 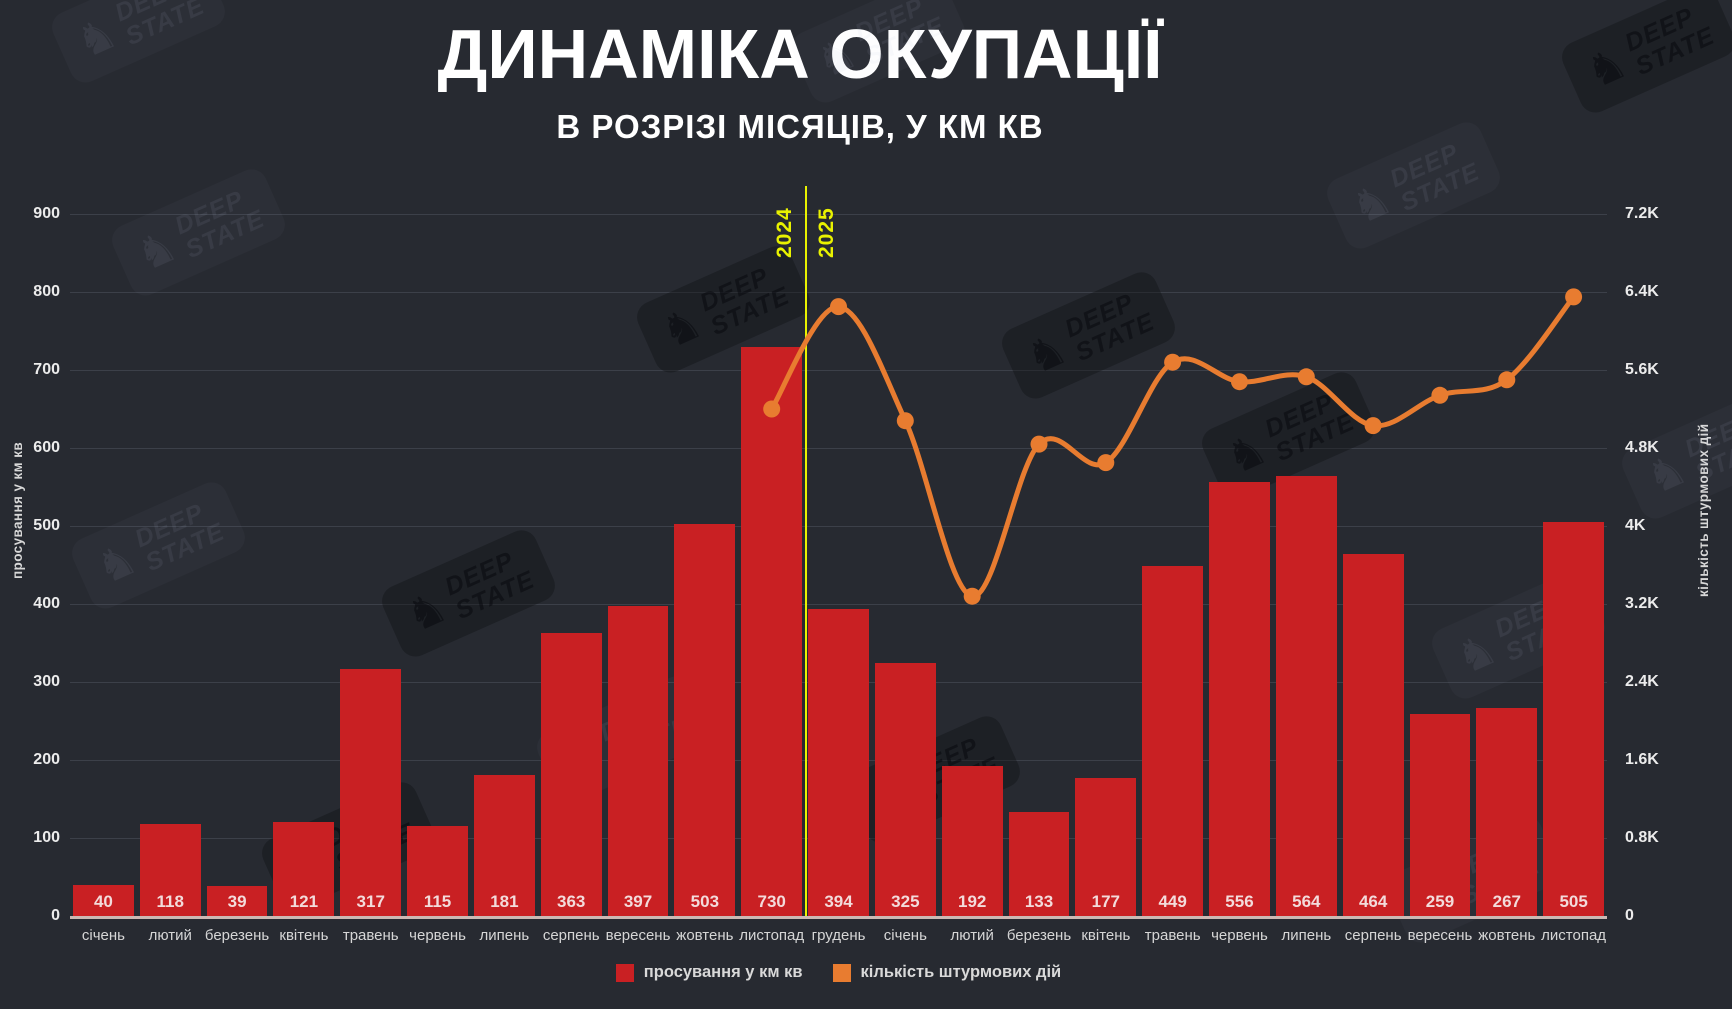 I want to click on bar-slot: 192, so click(x=972, y=565).